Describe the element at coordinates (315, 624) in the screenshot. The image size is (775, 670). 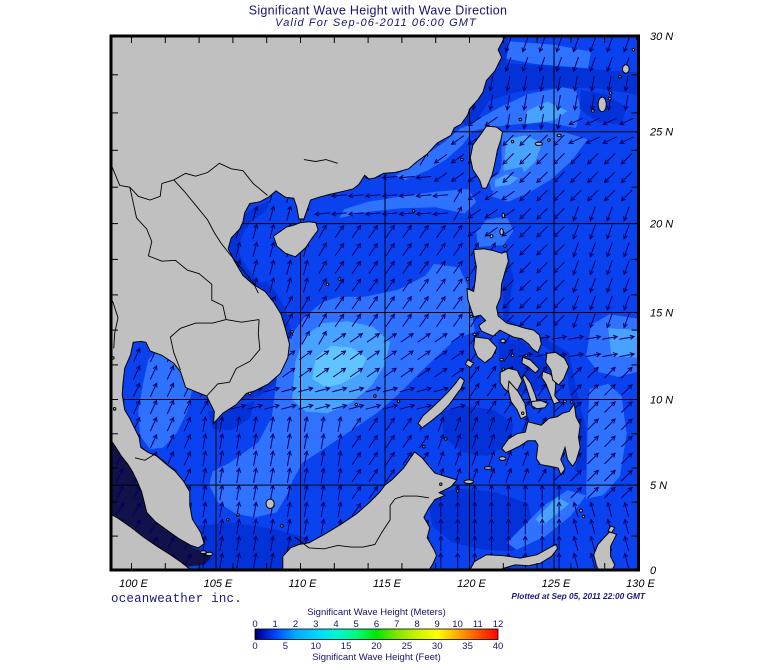
I see `svg-text: 3` at that location.